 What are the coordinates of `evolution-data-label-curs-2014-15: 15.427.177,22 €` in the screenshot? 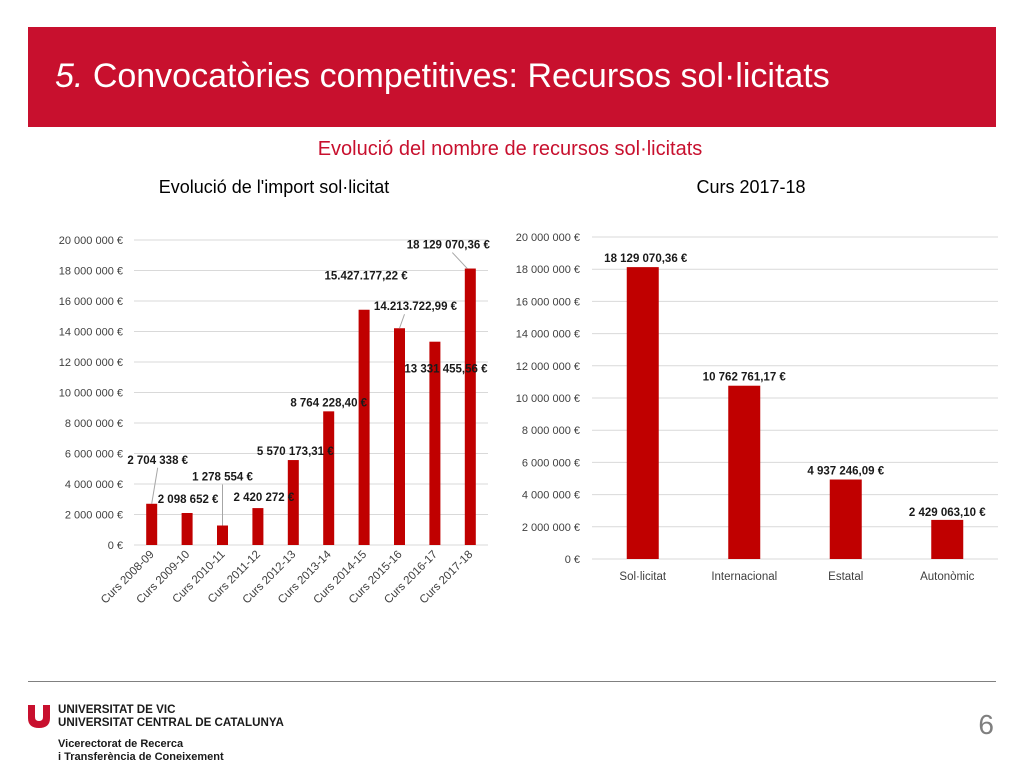 It's located at (367, 277).